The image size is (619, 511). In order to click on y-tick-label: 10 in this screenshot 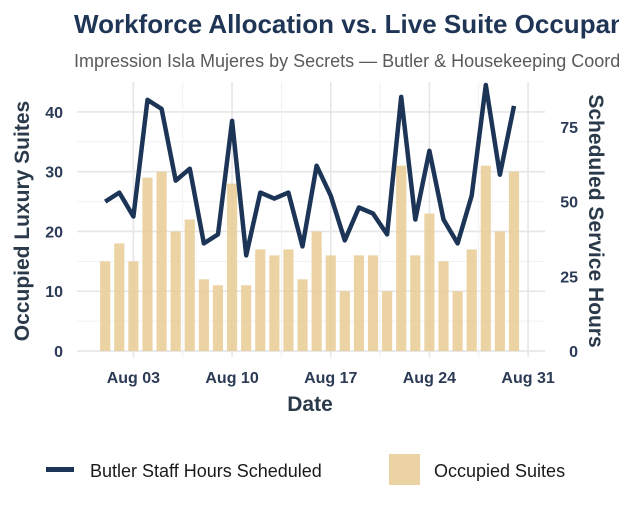, I will do `click(54, 292)`.